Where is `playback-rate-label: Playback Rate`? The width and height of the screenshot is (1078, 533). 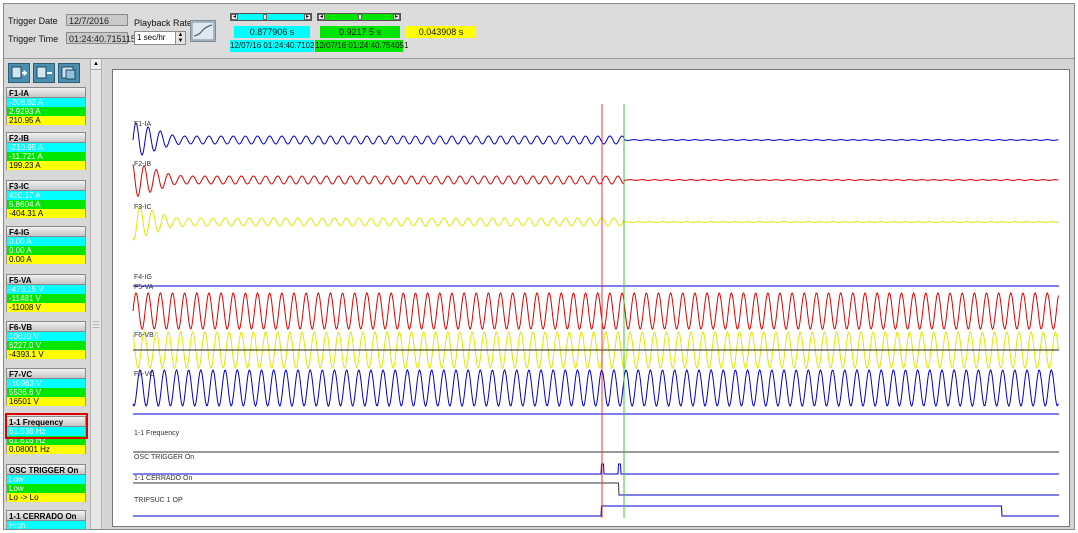
playback-rate-label: Playback Rate is located at coordinates (163, 23).